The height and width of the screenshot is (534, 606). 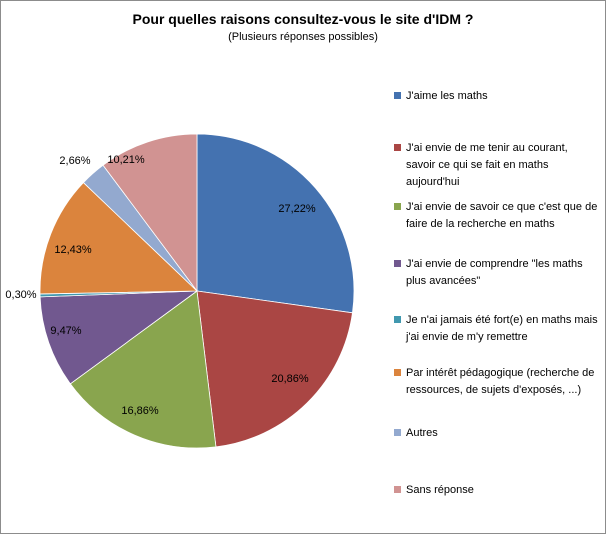 I want to click on legend-item: J'aime les maths, so click(x=496, y=96).